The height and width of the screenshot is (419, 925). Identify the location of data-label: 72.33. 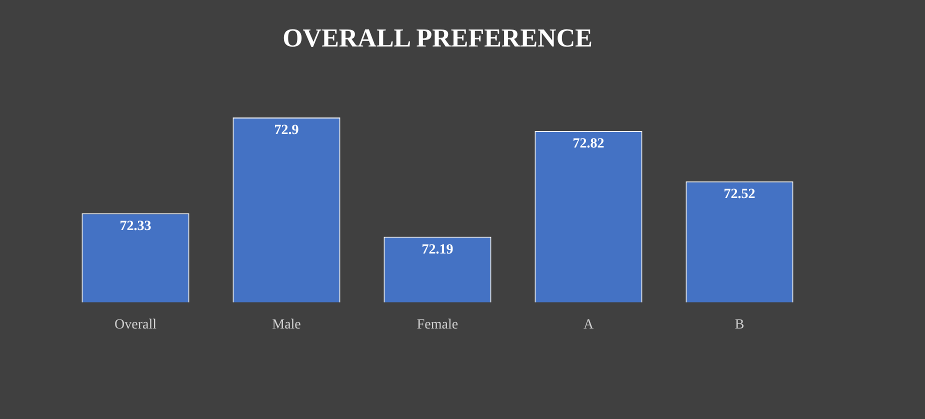
(136, 226).